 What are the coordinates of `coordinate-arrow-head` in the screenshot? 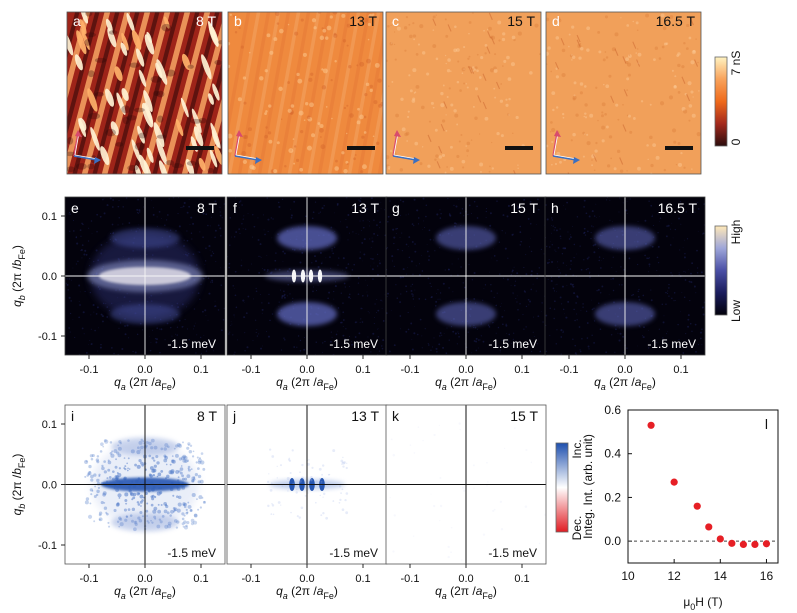 It's located at (397, 133).